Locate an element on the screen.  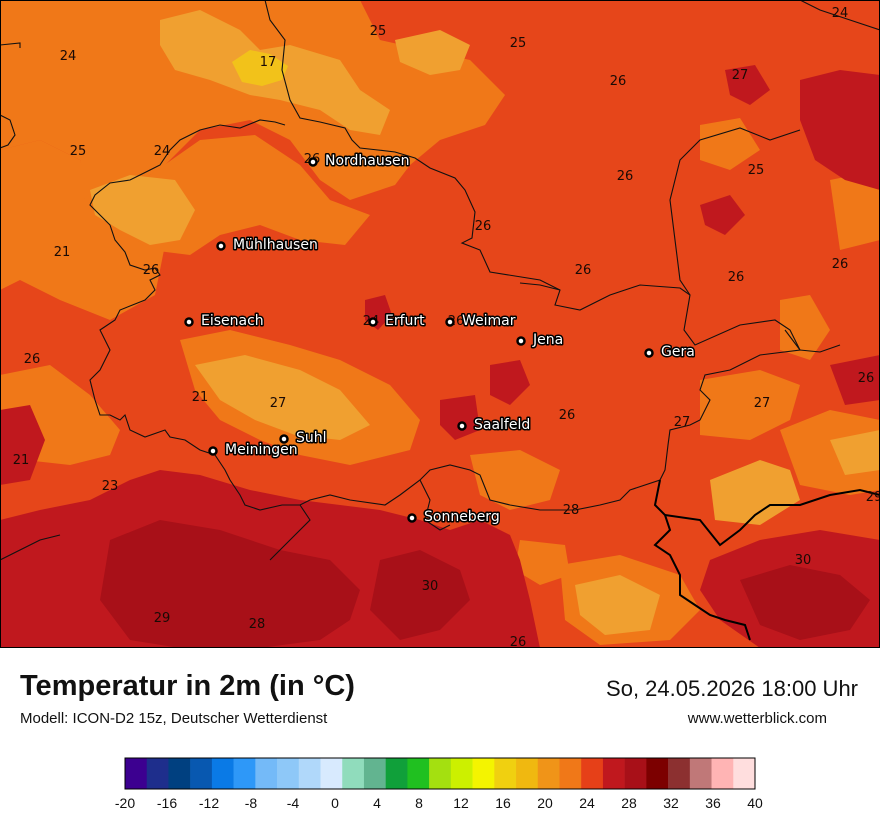
city-marker: Mühlhausen is located at coordinates (267, 245).